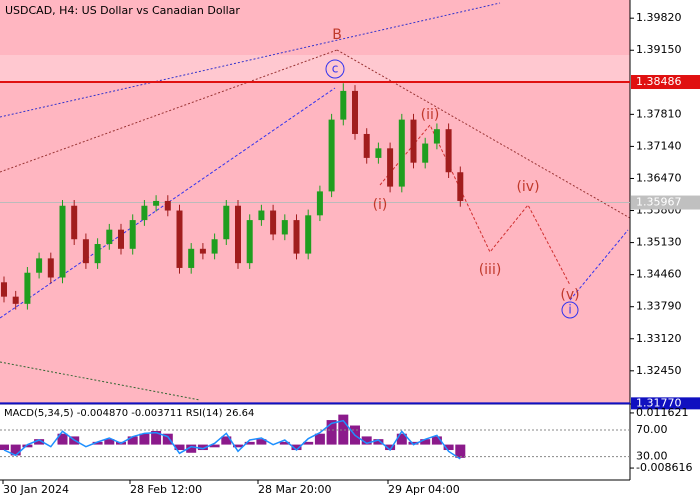 The height and width of the screenshot is (500, 700). I want to click on channel-line, so click(483, 134).